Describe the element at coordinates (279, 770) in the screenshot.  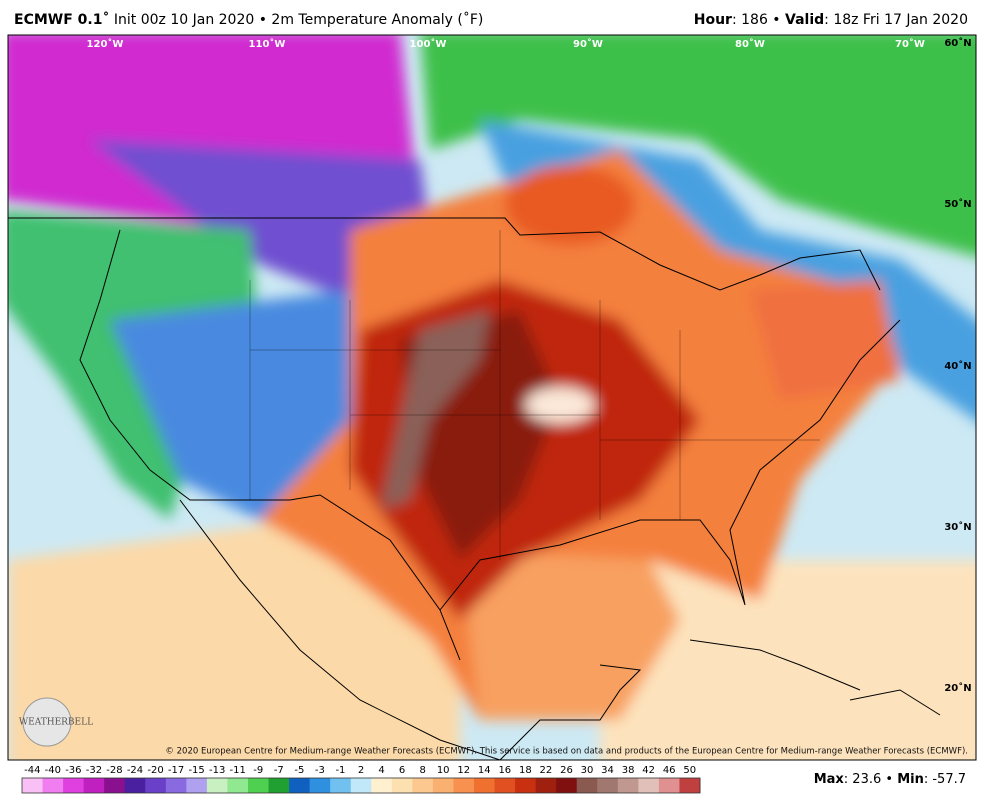
I see `colorbar-label: -7` at that location.